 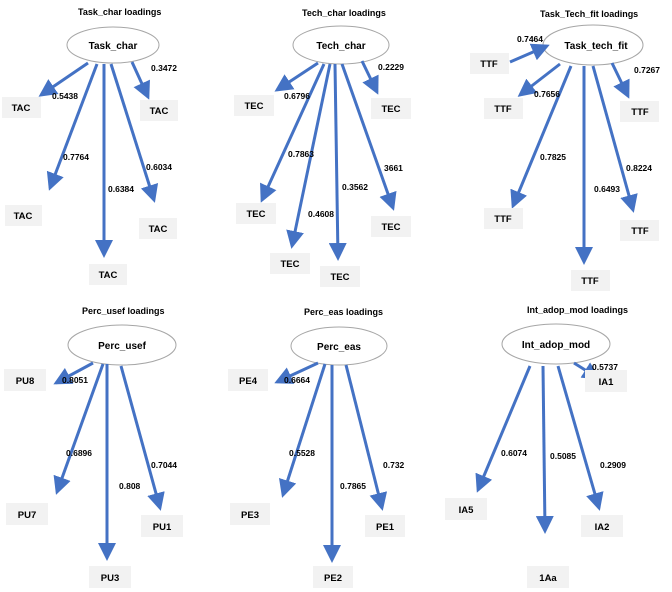 I want to click on indicator-box: 1Aa, so click(x=548, y=577).